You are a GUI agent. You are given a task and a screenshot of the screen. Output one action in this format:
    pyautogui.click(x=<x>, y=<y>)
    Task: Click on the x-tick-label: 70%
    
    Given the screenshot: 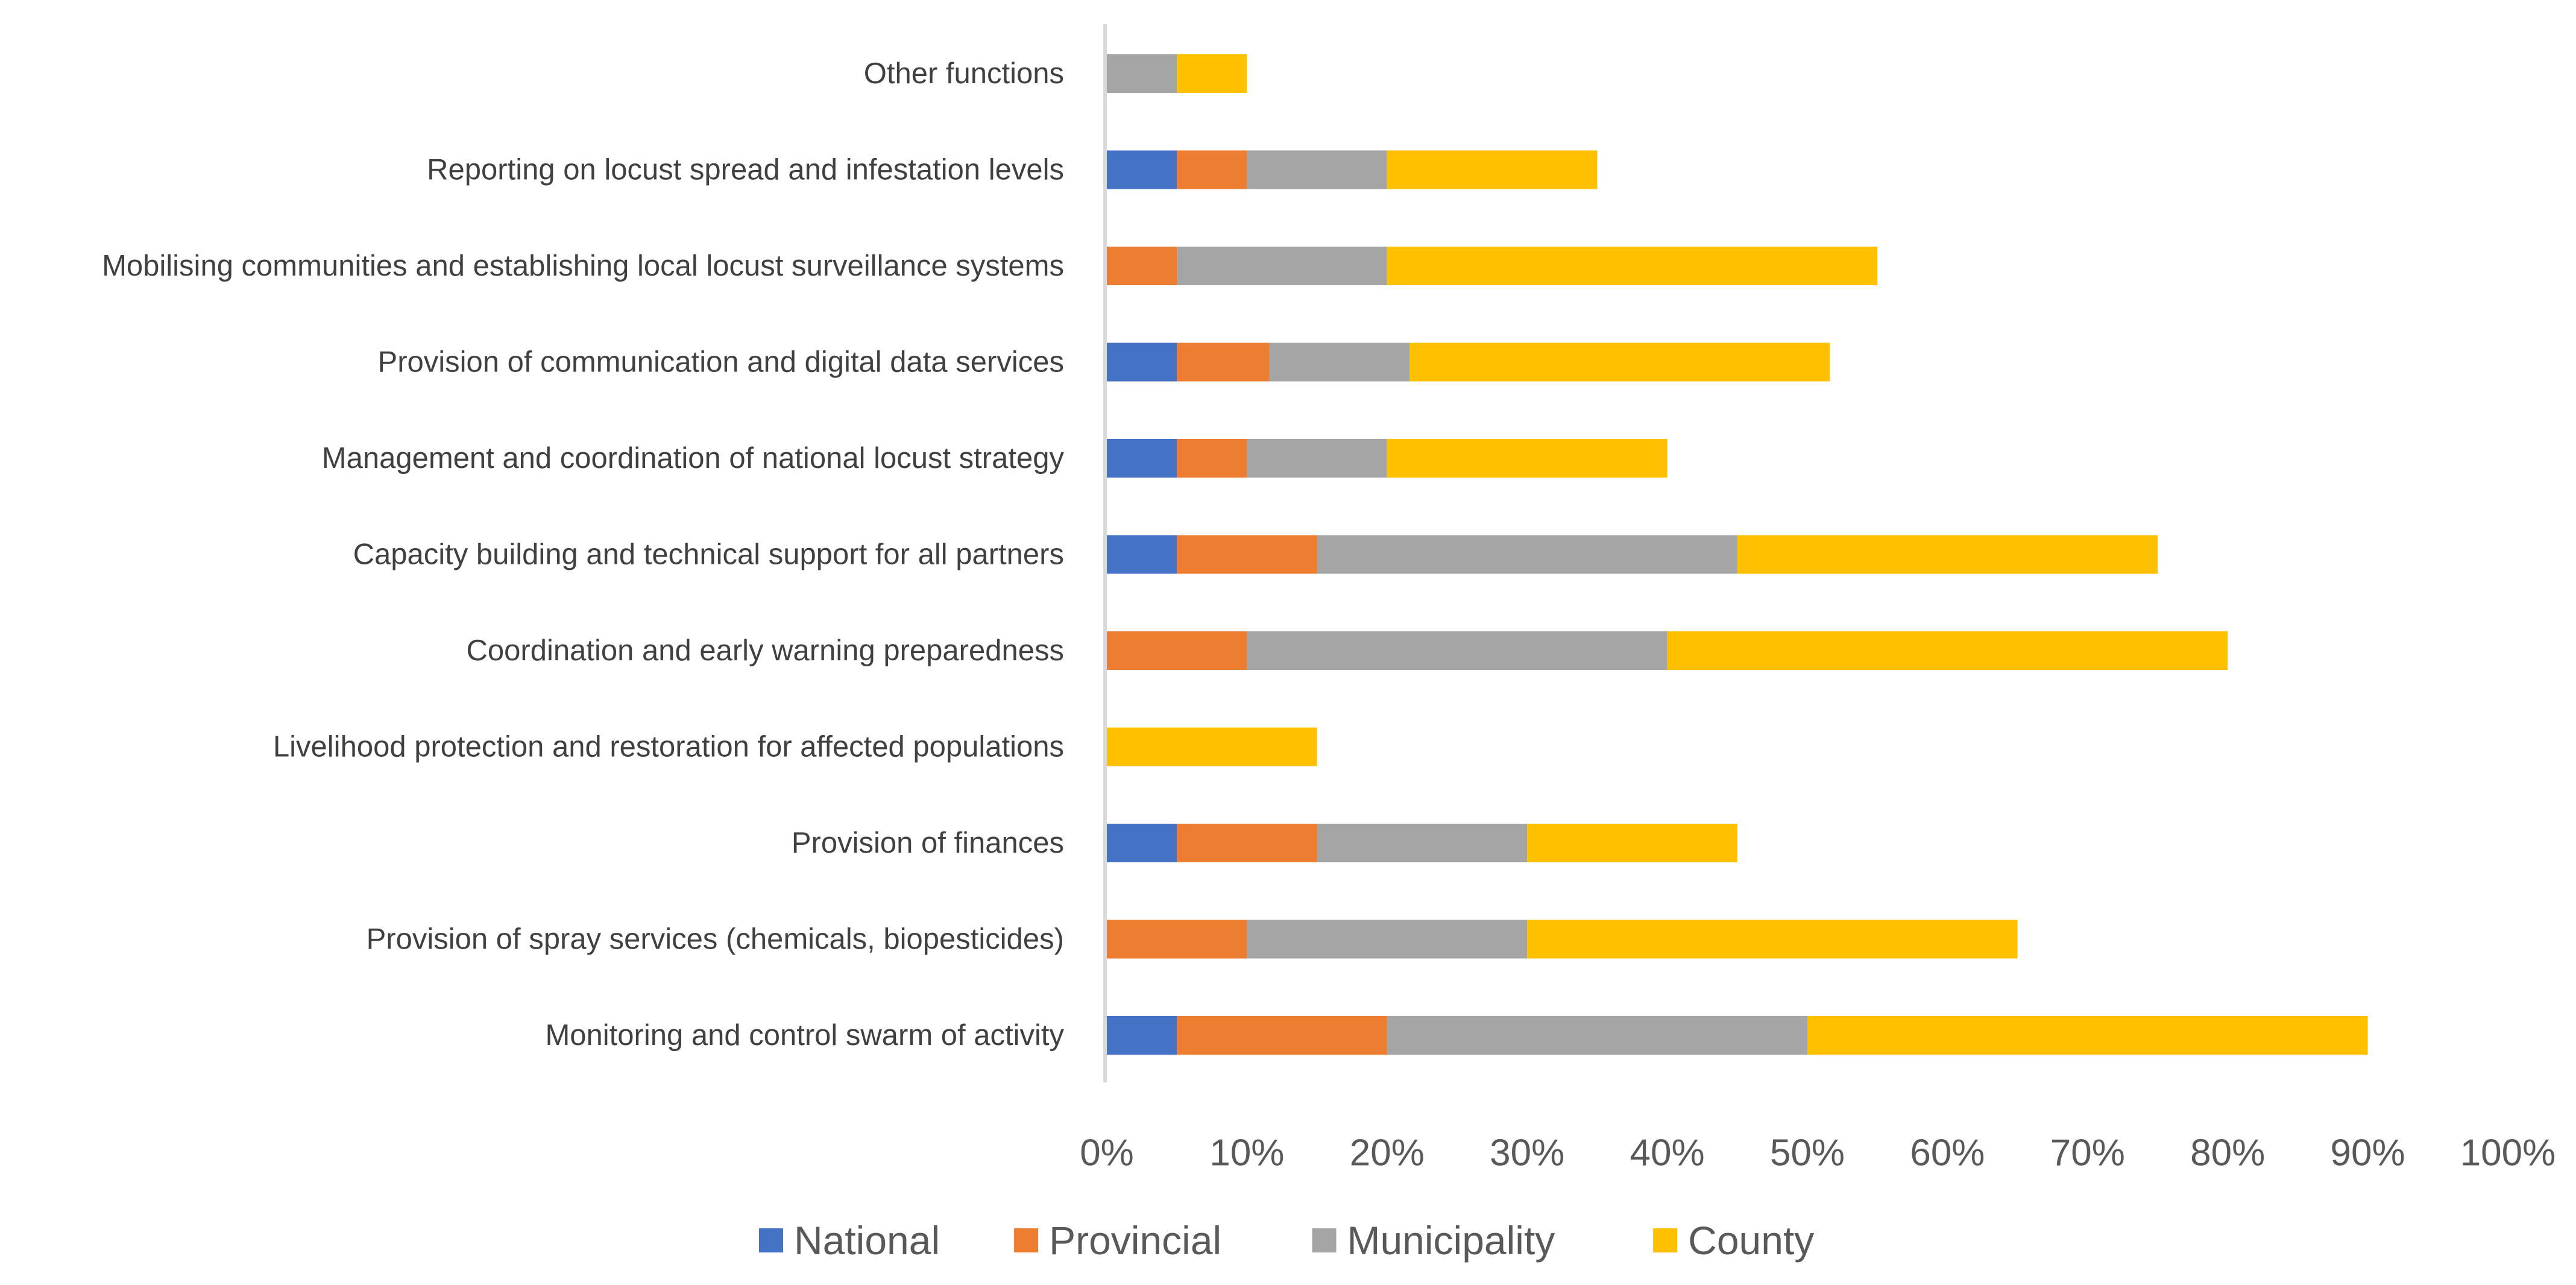 What is the action you would take?
    pyautogui.click(x=2087, y=1153)
    